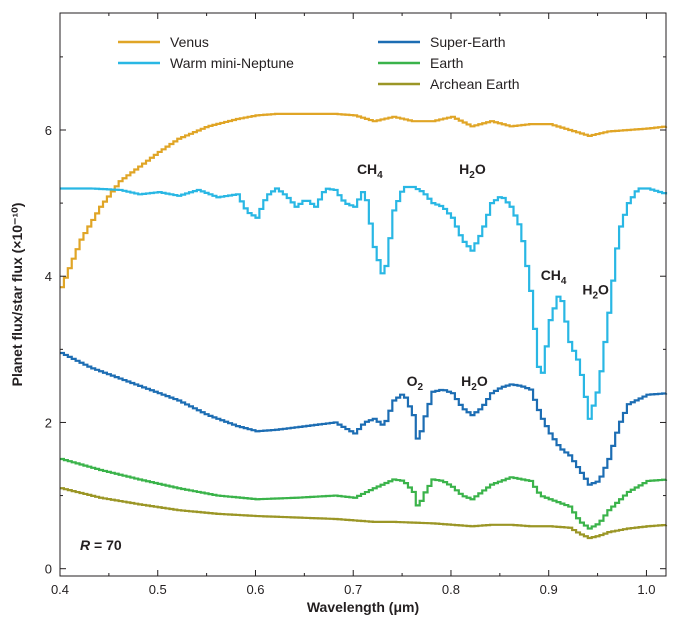 This screenshot has height=625, width=679. I want to click on legend-label: Venus, so click(189, 42).